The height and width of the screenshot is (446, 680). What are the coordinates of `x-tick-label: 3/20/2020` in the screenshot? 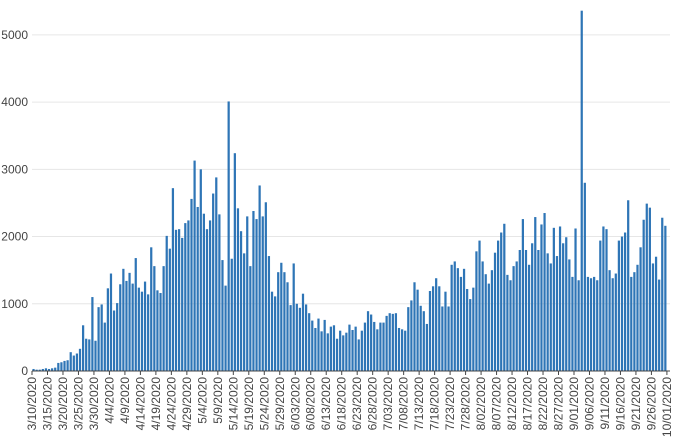 It's located at (63, 404).